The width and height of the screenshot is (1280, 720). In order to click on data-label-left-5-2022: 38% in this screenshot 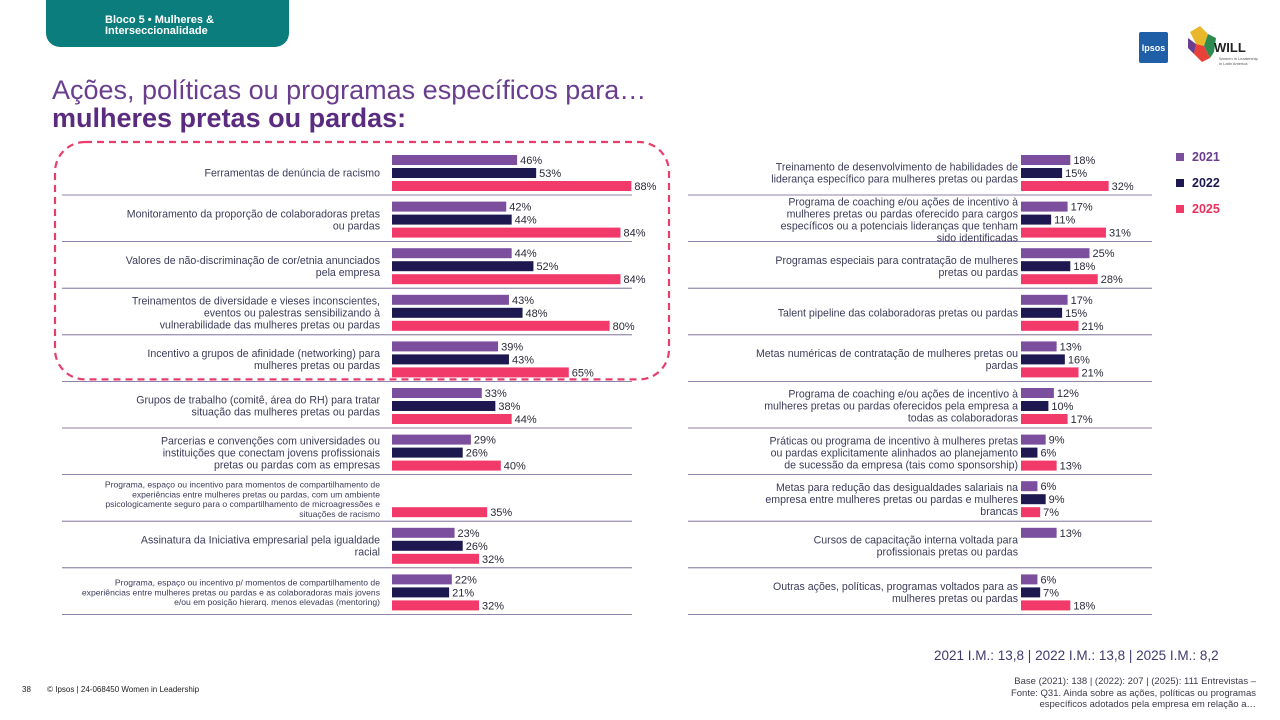, I will do `click(509, 407)`.